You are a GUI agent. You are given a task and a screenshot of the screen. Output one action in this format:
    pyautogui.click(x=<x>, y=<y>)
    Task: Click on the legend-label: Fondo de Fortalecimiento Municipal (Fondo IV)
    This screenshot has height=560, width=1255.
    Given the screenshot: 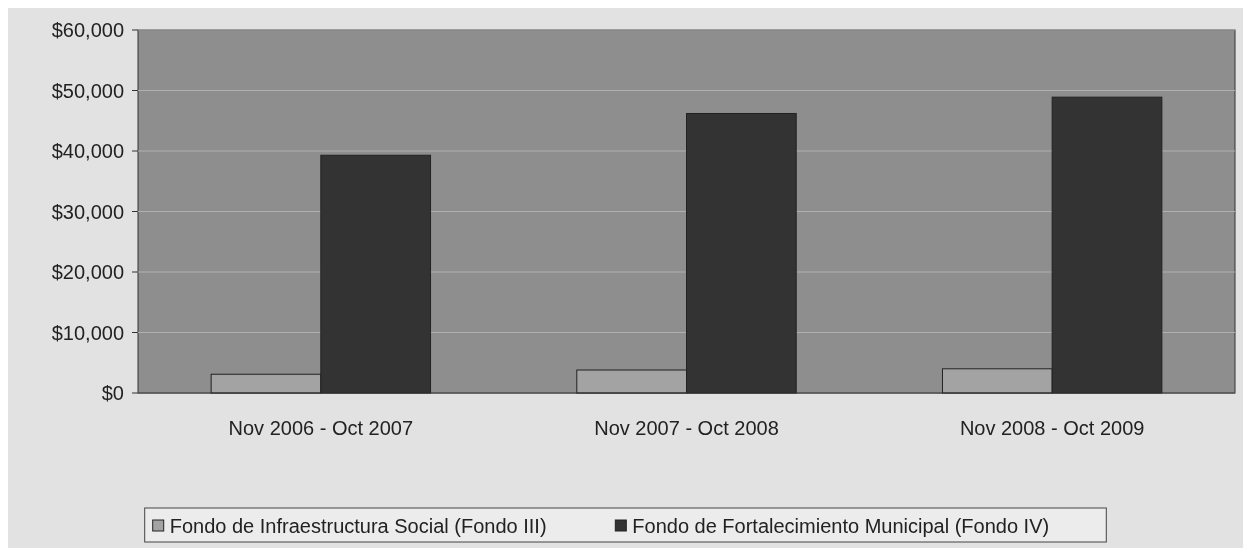 What is the action you would take?
    pyautogui.click(x=841, y=526)
    